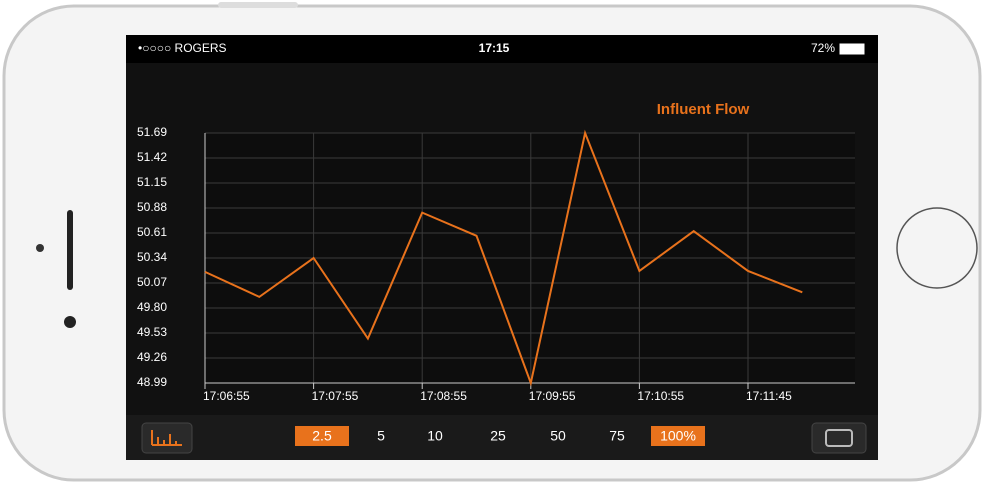 This screenshot has width=984, height=486. Describe the element at coordinates (435, 436) in the screenshot. I see `zoom-option: 10` at that location.